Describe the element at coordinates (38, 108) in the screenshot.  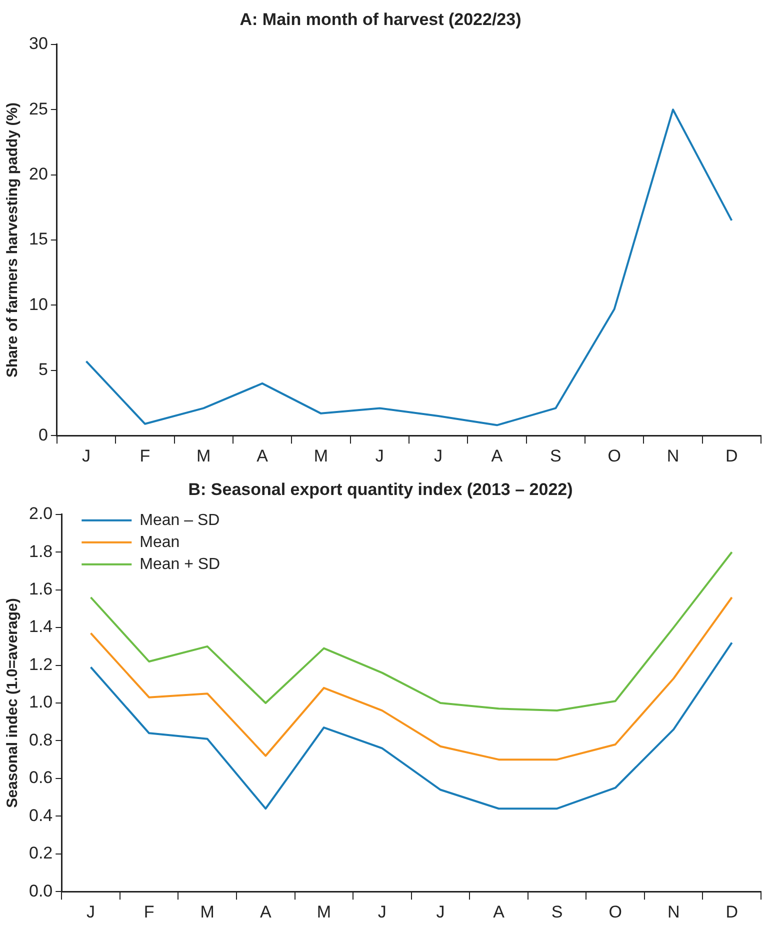
I see `y-tick-label: 25` at that location.